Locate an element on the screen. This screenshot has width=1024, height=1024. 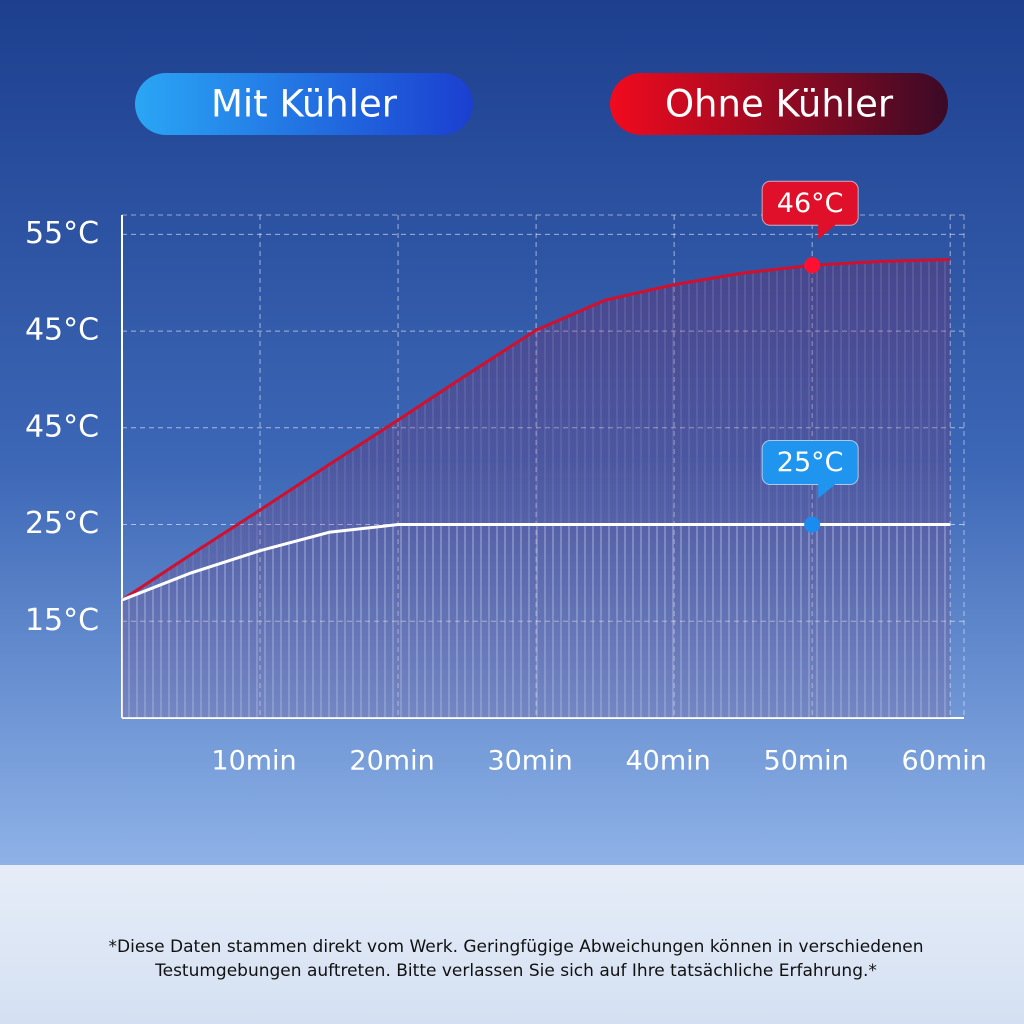
x-tick-label: 10min is located at coordinates (253, 761).